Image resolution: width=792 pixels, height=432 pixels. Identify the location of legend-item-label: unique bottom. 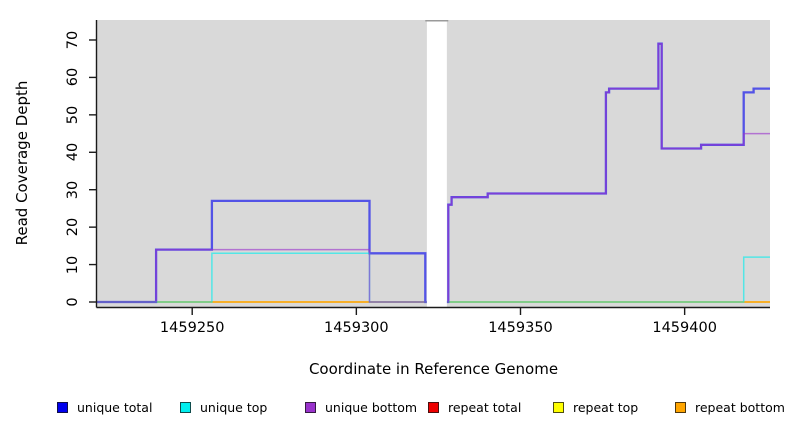
(371, 407).